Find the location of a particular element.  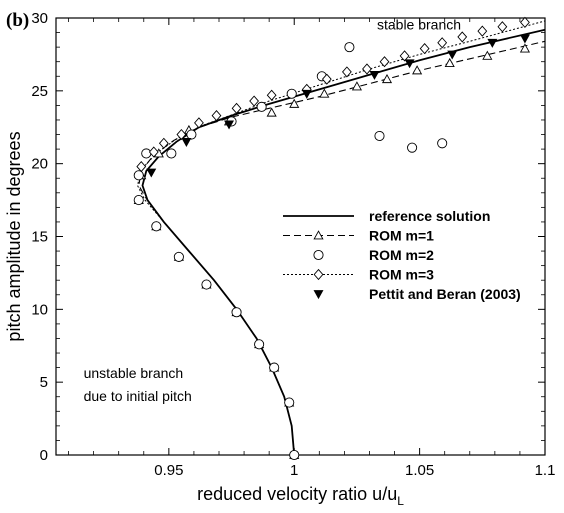

y-tick-label: 0 is located at coordinates (44, 455).